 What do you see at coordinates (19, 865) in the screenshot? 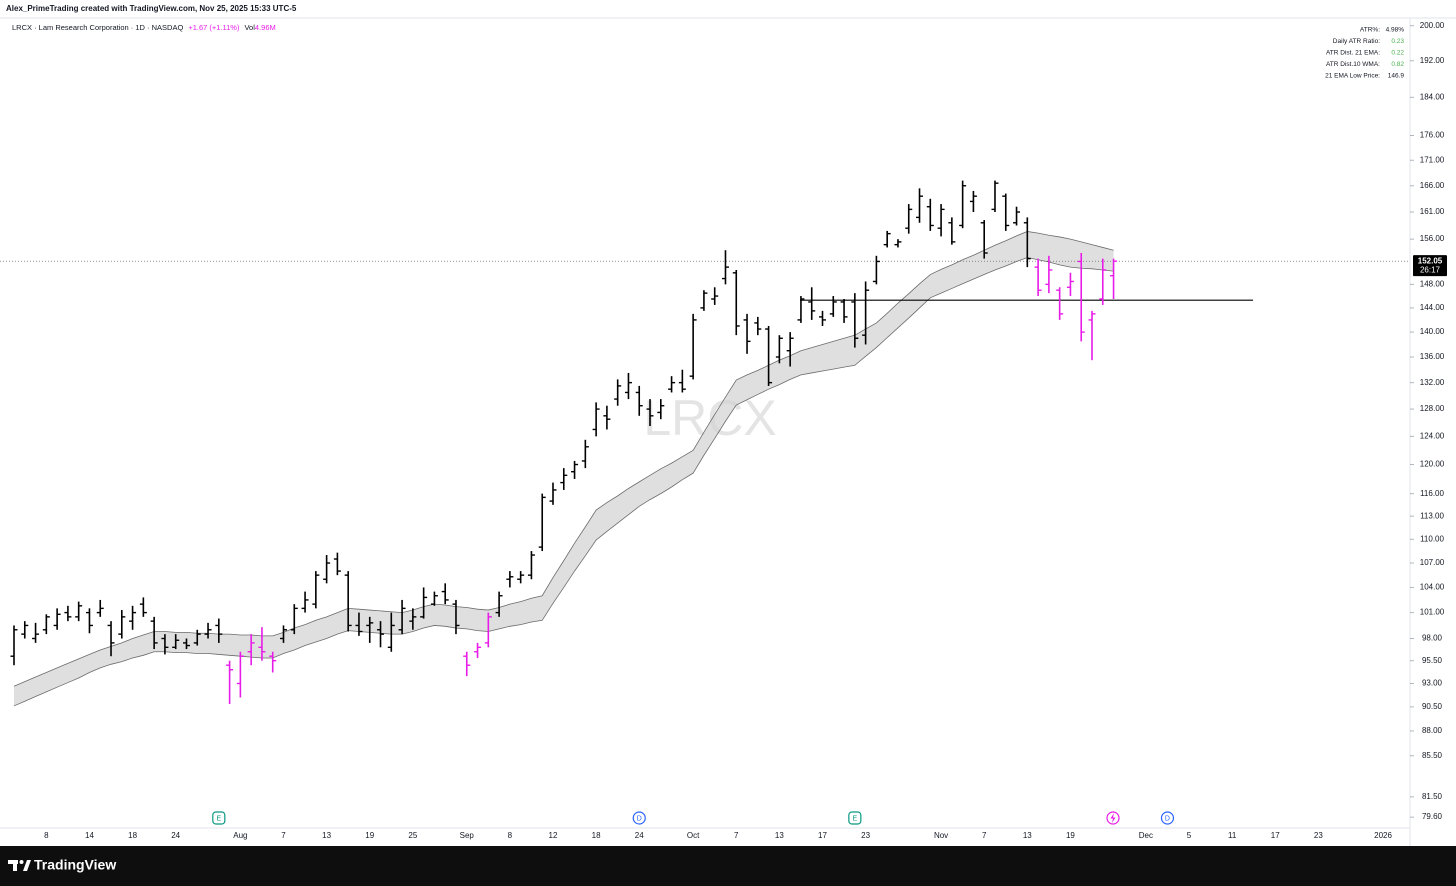
I see `footer-logo` at bounding box center [19, 865].